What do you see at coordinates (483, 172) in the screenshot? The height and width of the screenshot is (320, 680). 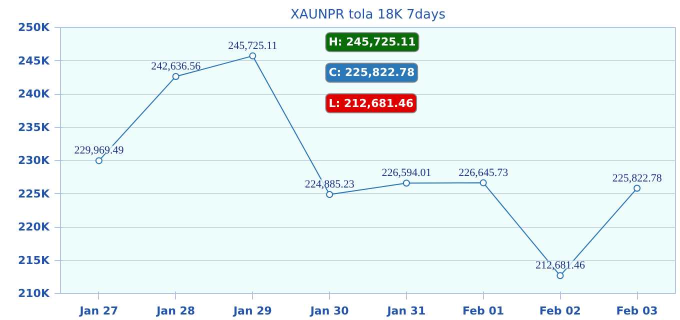 I see `data-label: 226,645.73` at bounding box center [483, 172].